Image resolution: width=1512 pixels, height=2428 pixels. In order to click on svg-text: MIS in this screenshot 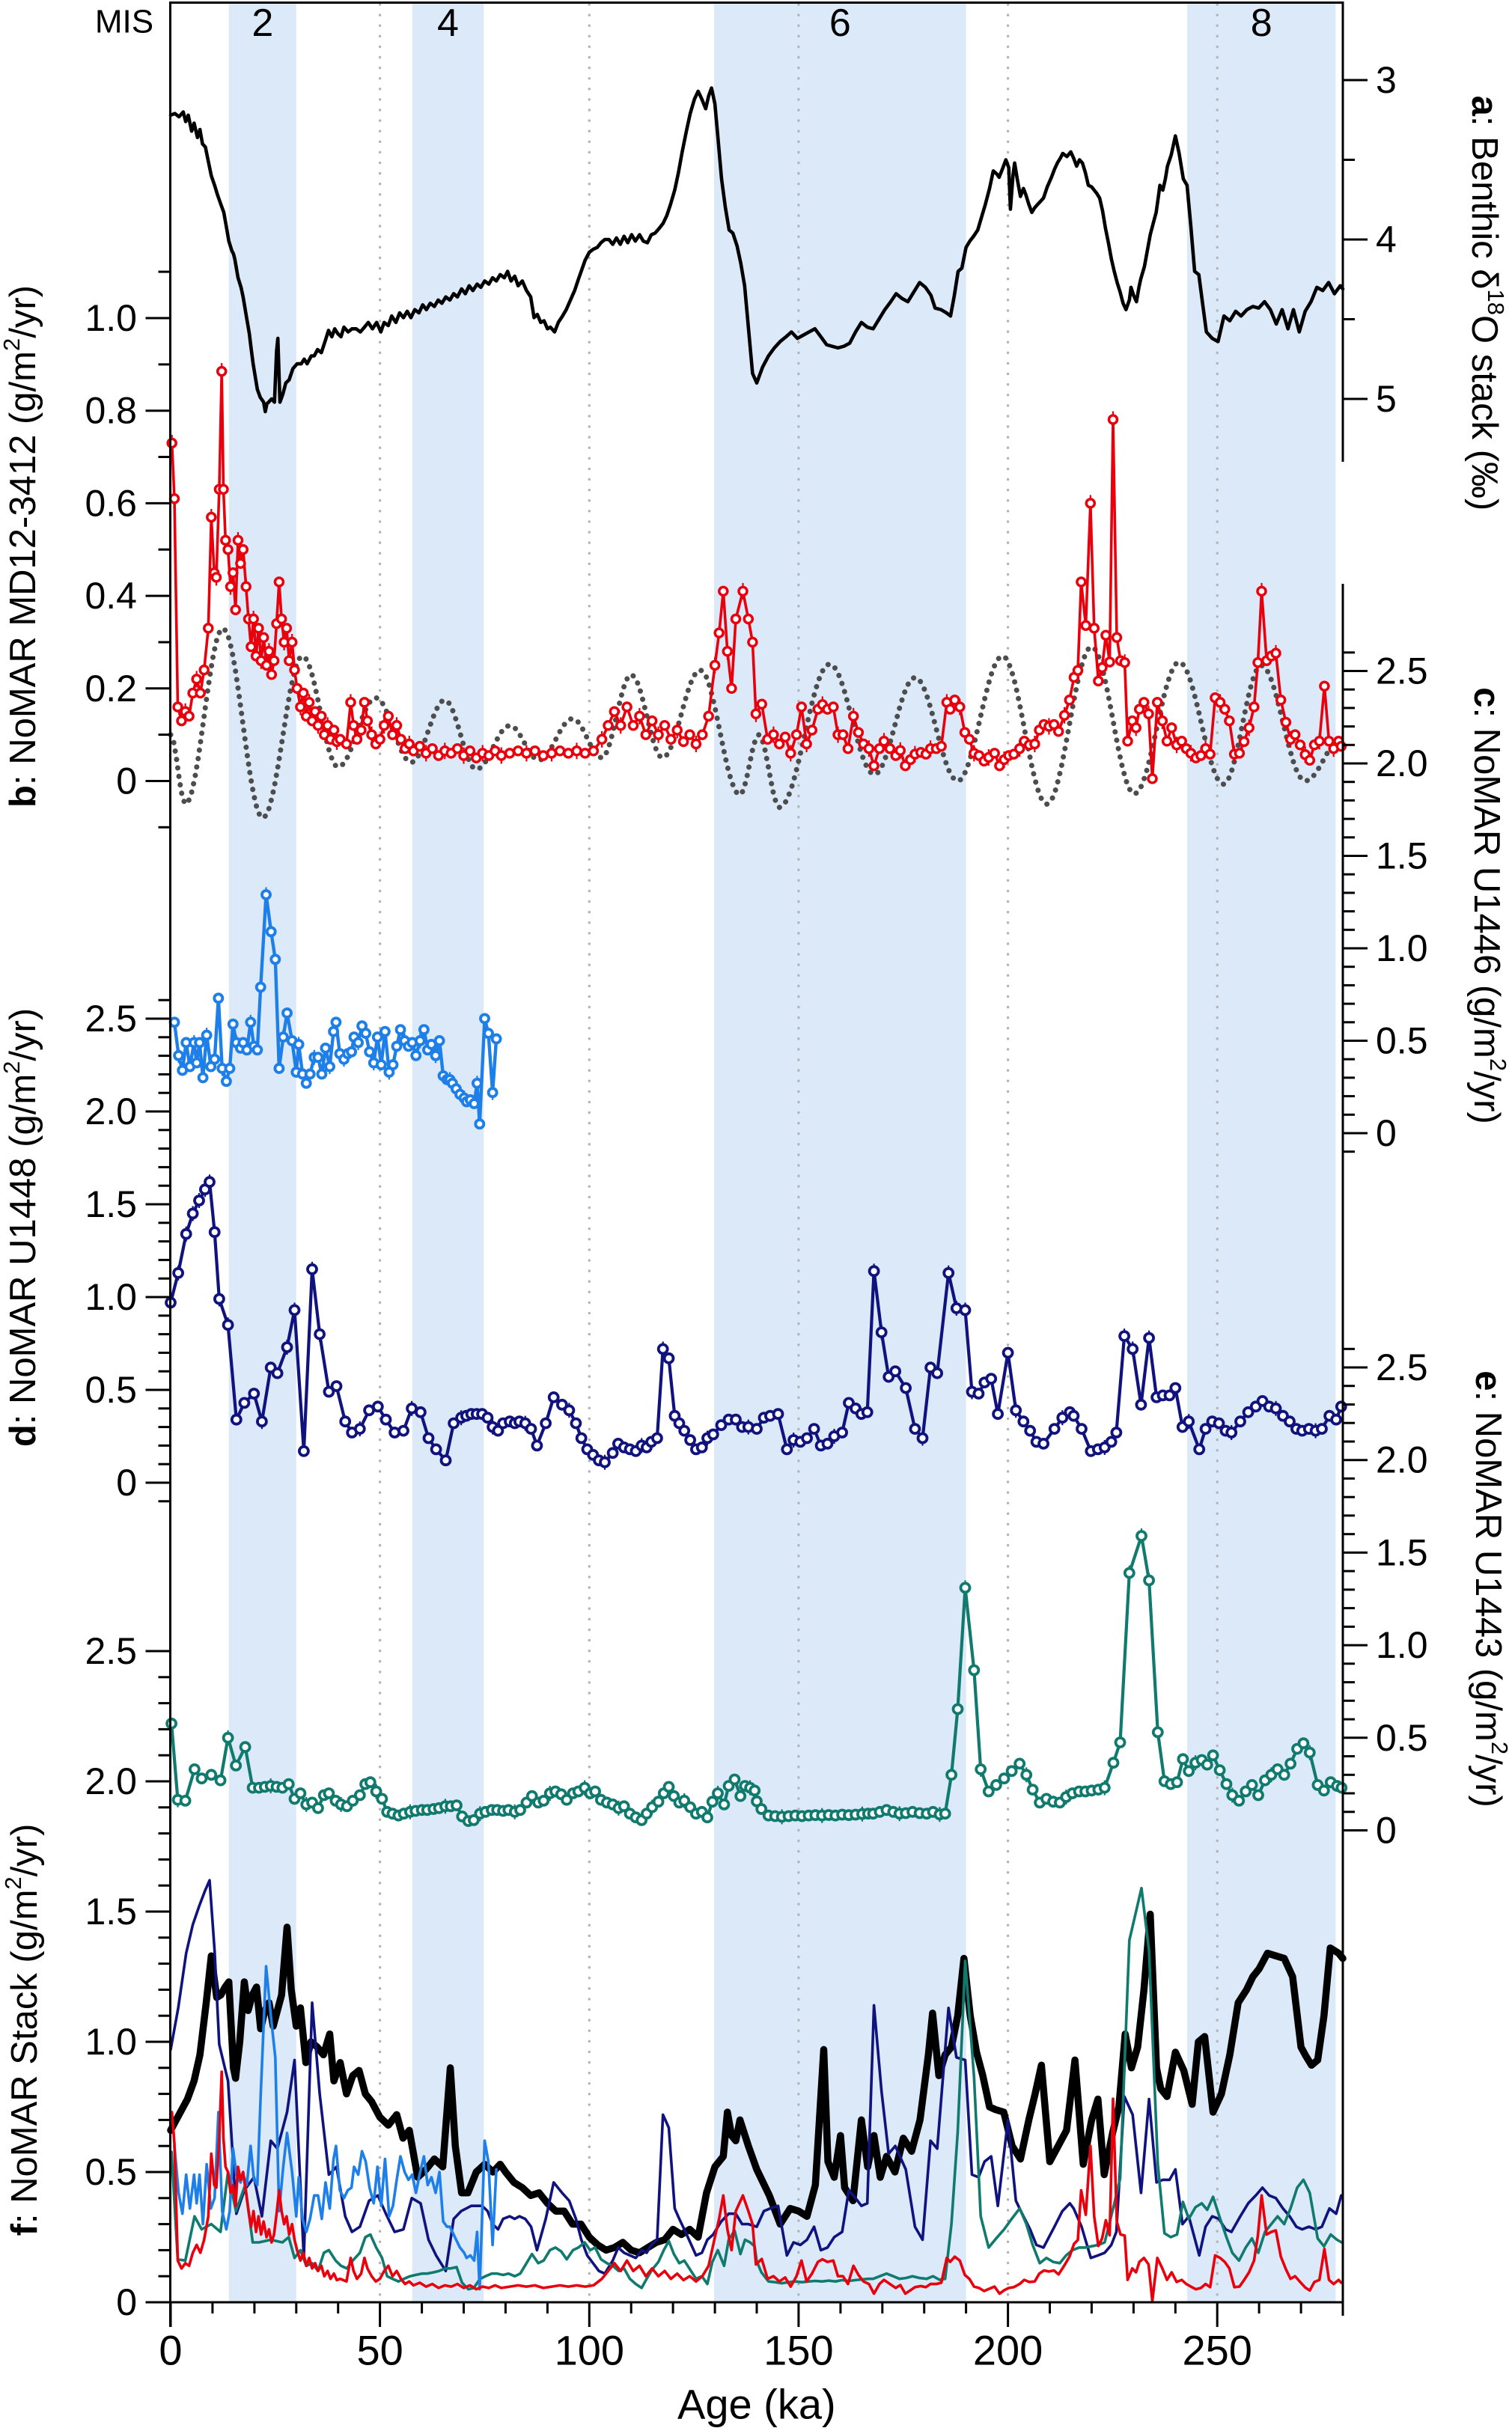, I will do `click(124, 22)`.